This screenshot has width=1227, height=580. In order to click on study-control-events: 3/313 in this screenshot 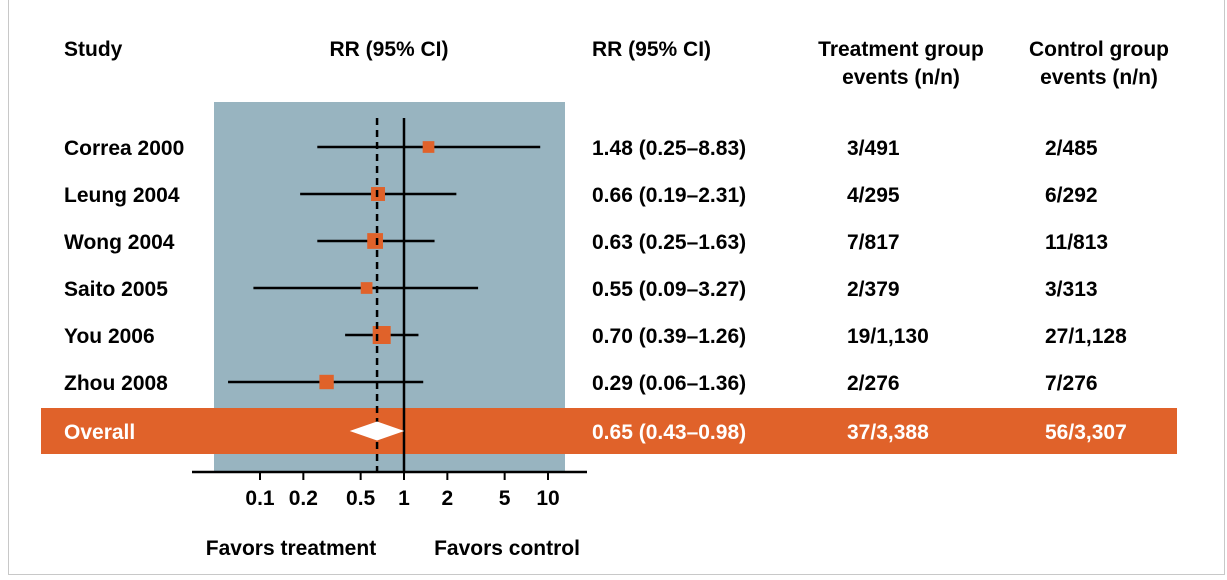, I will do `click(1071, 289)`.